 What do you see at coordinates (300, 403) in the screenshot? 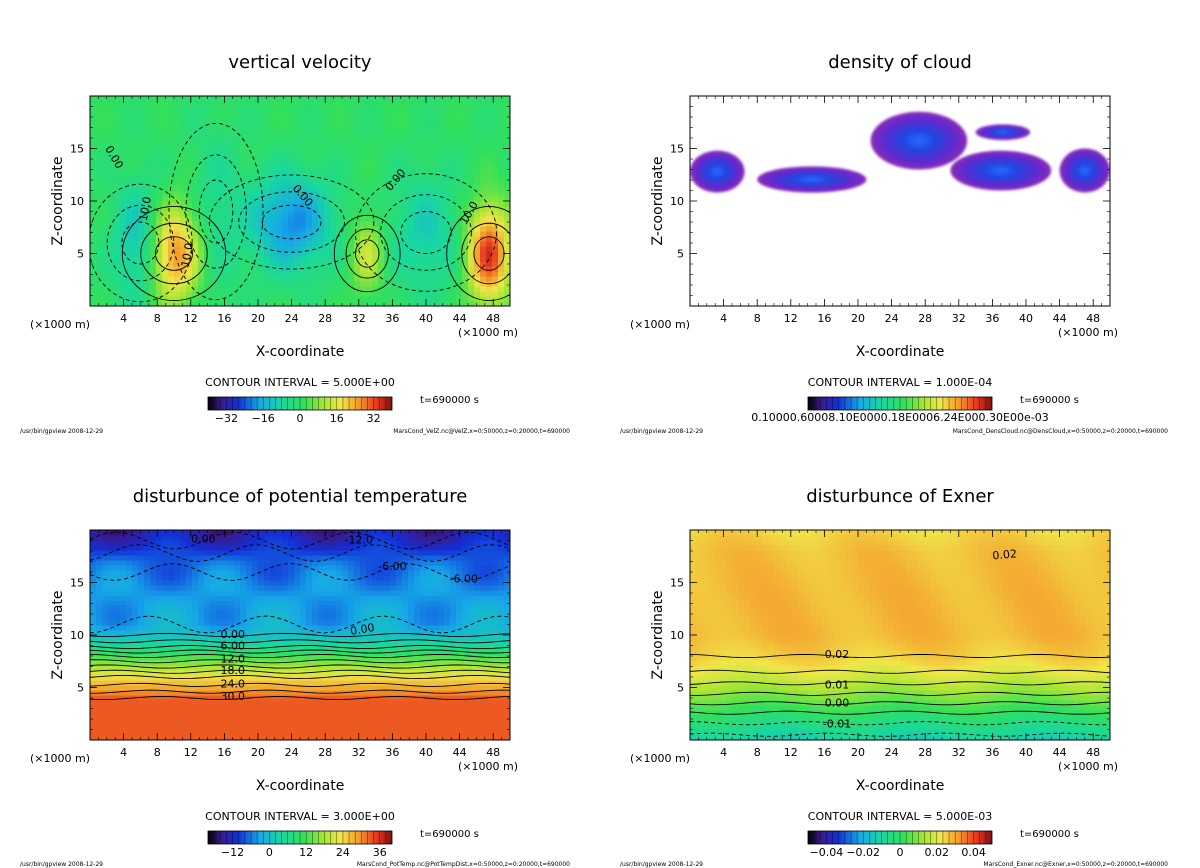
I see `colorbar-stripes` at bounding box center [300, 403].